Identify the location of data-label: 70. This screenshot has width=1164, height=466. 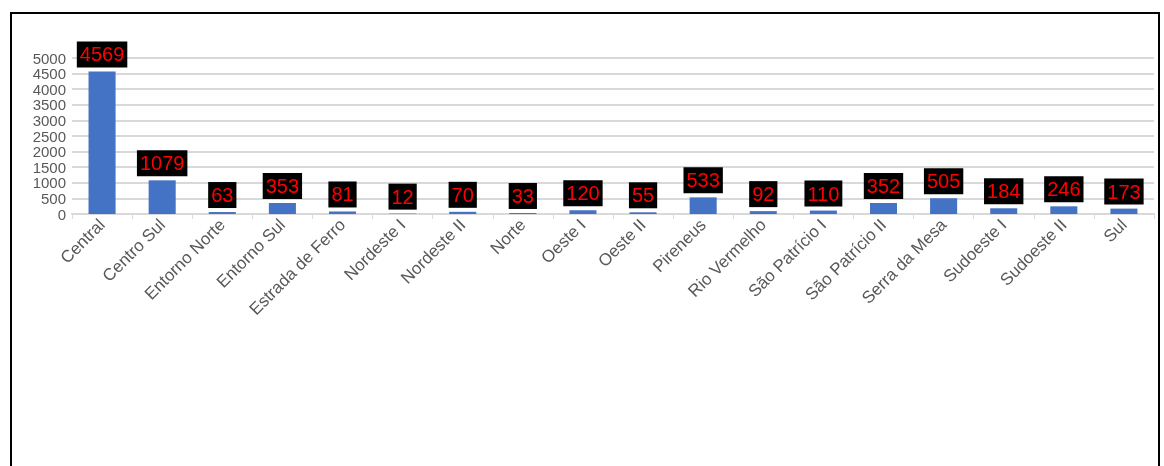
(462, 194).